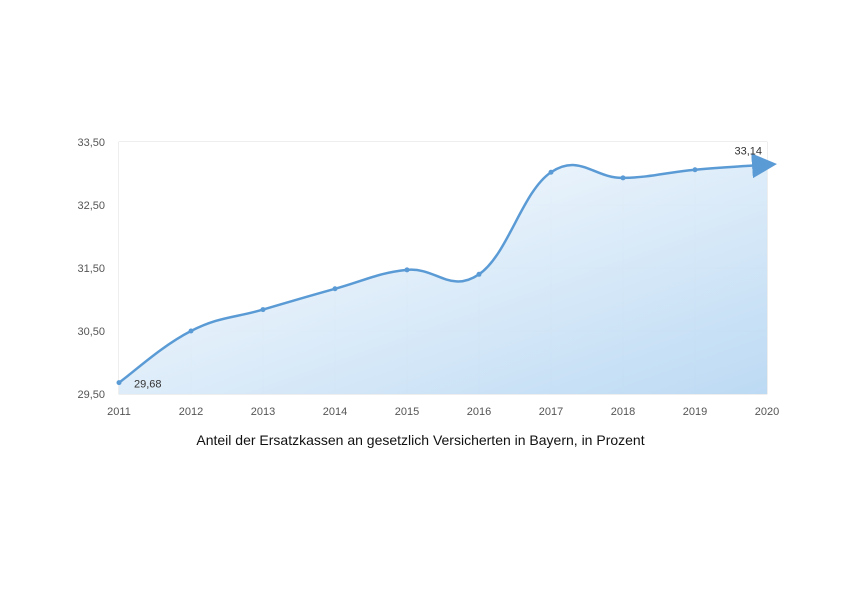 This screenshot has height=595, width=841. I want to click on x-tick-label: 2012, so click(191, 412).